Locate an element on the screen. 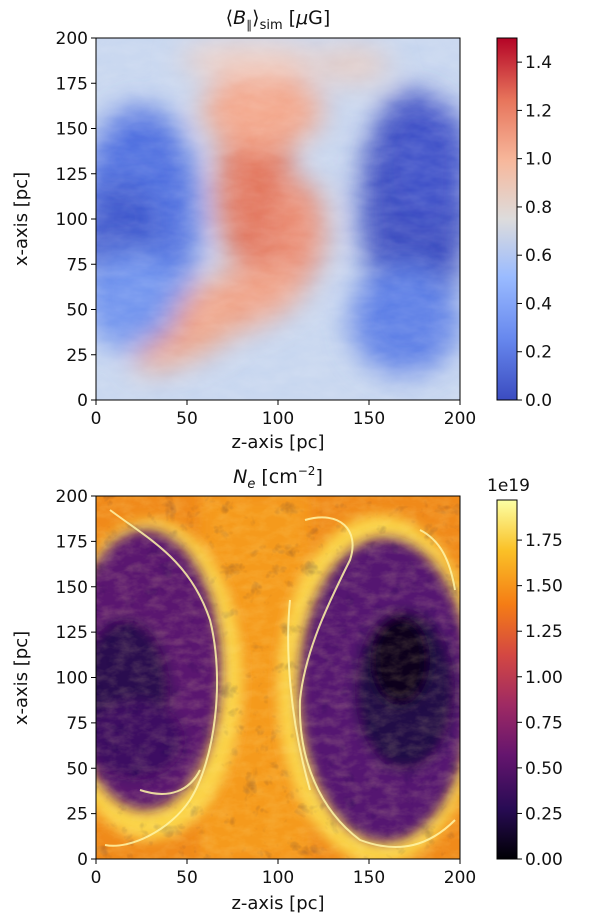 Image resolution: width=590 pixels, height=922 pixels. density-x-tick-label: 150 is located at coordinates (369, 878).